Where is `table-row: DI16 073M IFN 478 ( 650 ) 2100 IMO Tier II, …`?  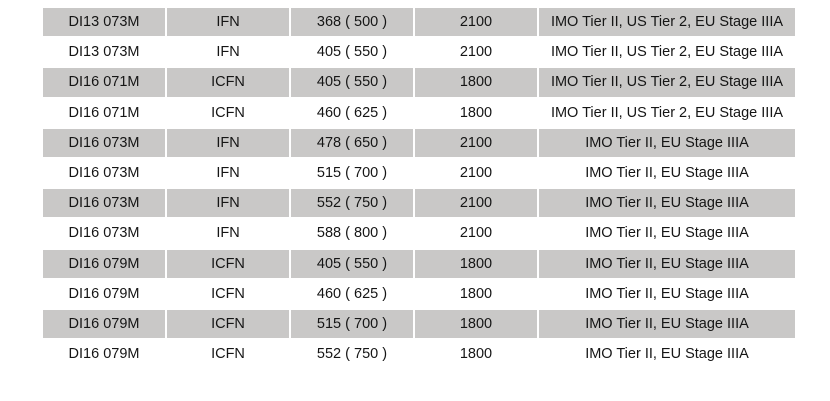
table-row: DI16 073M IFN 478 ( 650 ) 2100 IMO Tier II, … is located at coordinates (419, 142).